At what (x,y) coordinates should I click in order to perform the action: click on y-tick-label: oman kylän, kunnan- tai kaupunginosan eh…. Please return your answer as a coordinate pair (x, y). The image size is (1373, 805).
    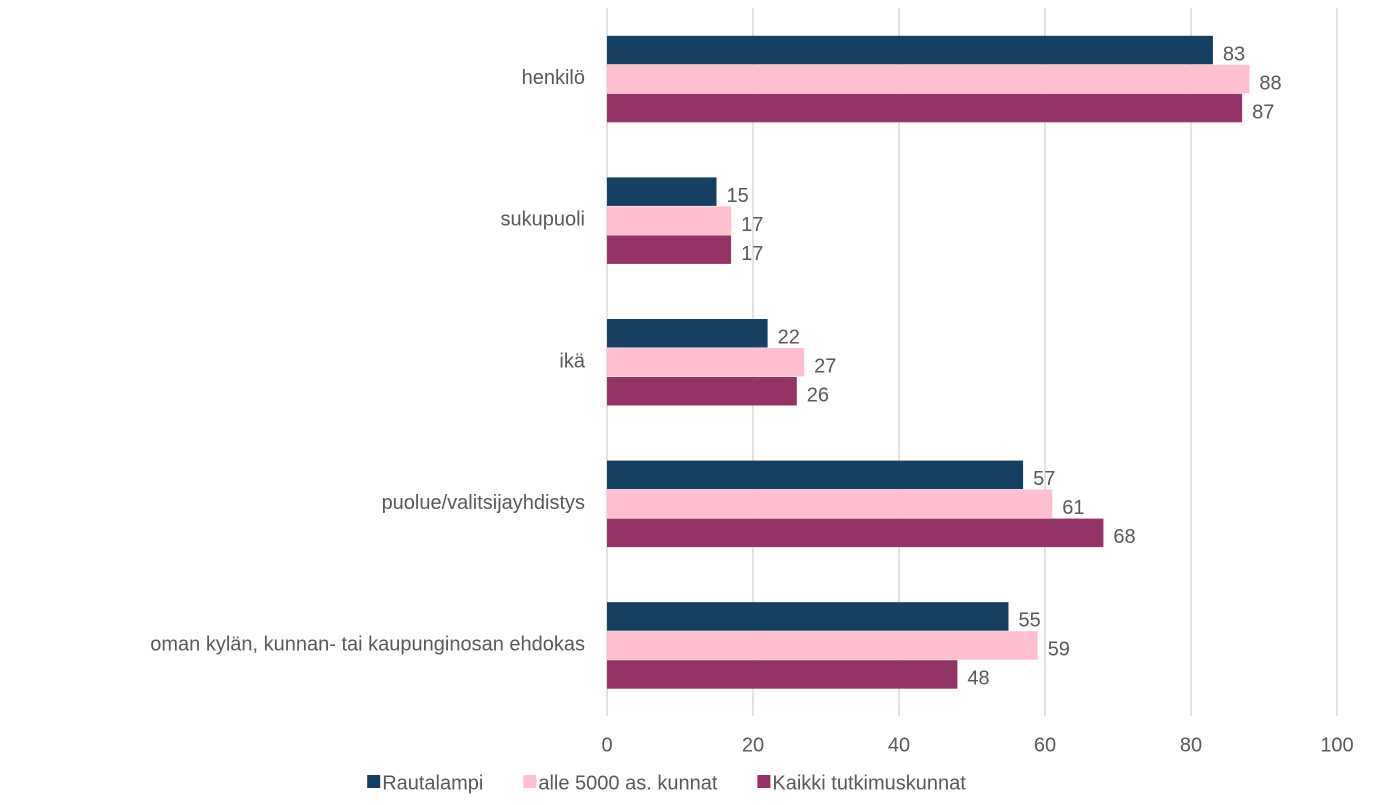
    Looking at the image, I should click on (367, 644).